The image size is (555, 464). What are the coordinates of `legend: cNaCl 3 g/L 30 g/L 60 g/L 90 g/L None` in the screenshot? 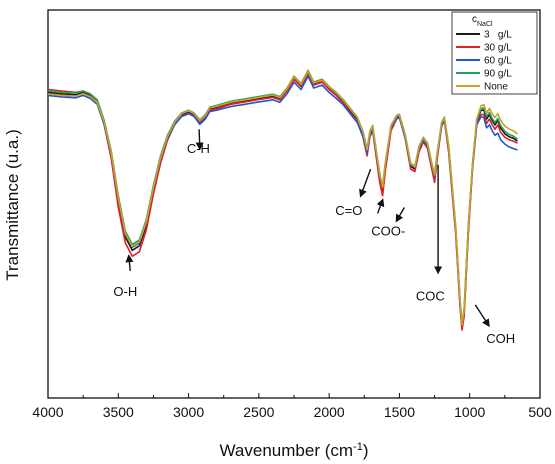 It's located at (494, 53).